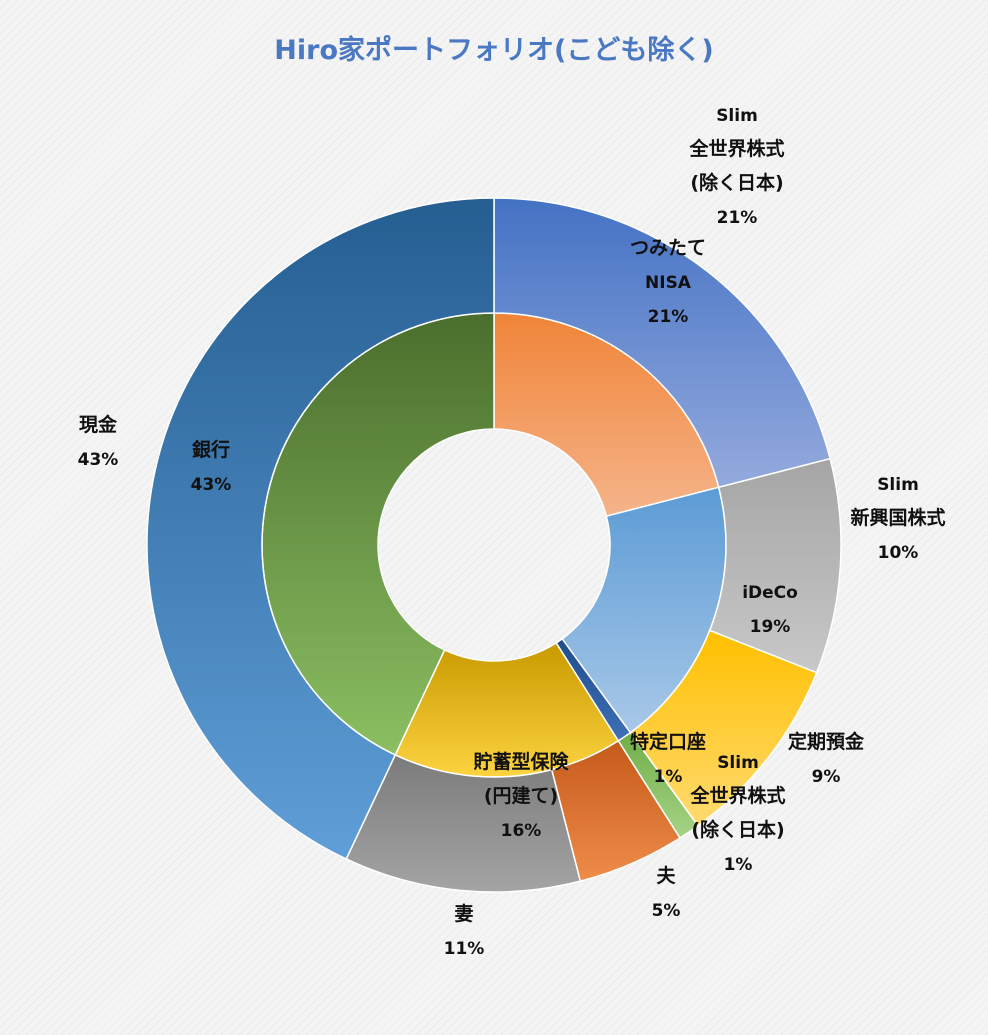 This screenshot has width=988, height=1035. What do you see at coordinates (826, 777) in the screenshot?
I see `outer-pct-2: 9%` at bounding box center [826, 777].